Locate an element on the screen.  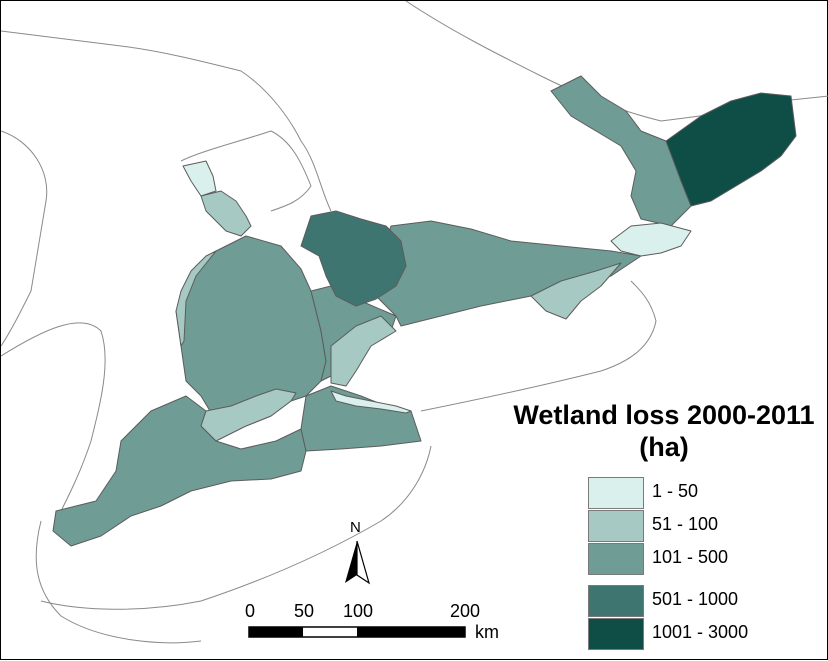
region-niagara is located at coordinates (361, 418).